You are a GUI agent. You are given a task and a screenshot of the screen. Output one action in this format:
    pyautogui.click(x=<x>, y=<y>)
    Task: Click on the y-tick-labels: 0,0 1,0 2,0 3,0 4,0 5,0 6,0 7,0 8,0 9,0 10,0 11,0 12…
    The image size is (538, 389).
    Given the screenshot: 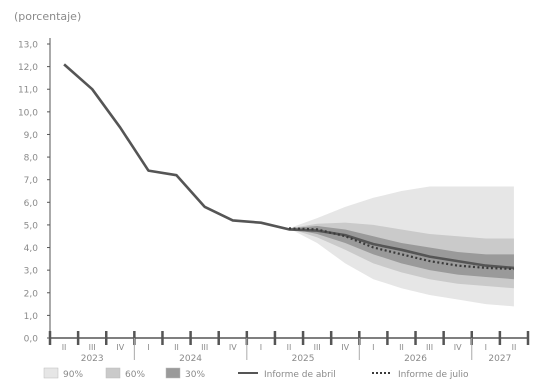 What is the action you would take?
    pyautogui.click(x=34, y=193)
    